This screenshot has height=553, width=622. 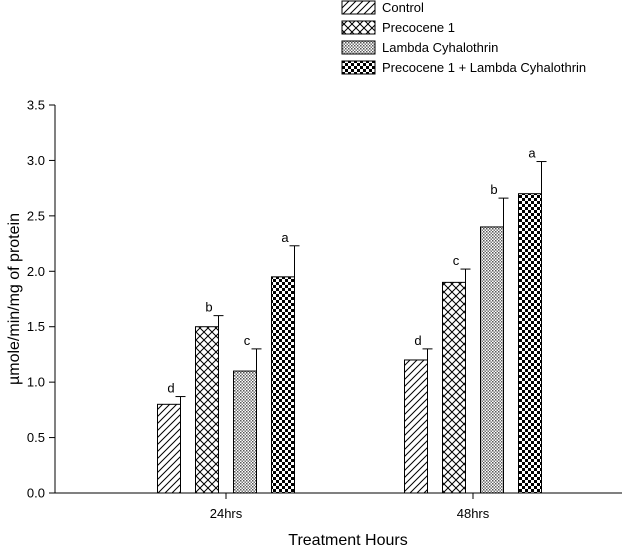 I want to click on legend-label: Precocene 1, so click(x=418, y=27).